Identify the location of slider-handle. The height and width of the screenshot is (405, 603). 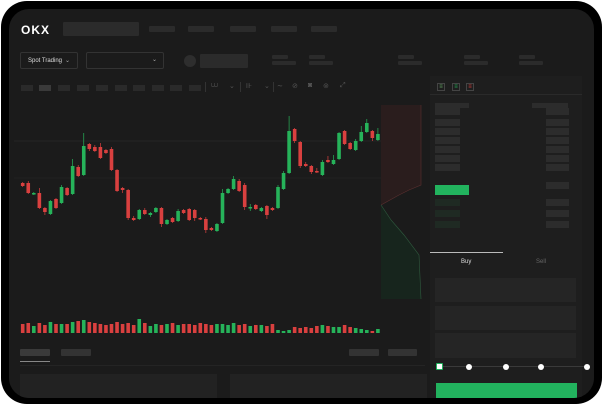
(439, 366).